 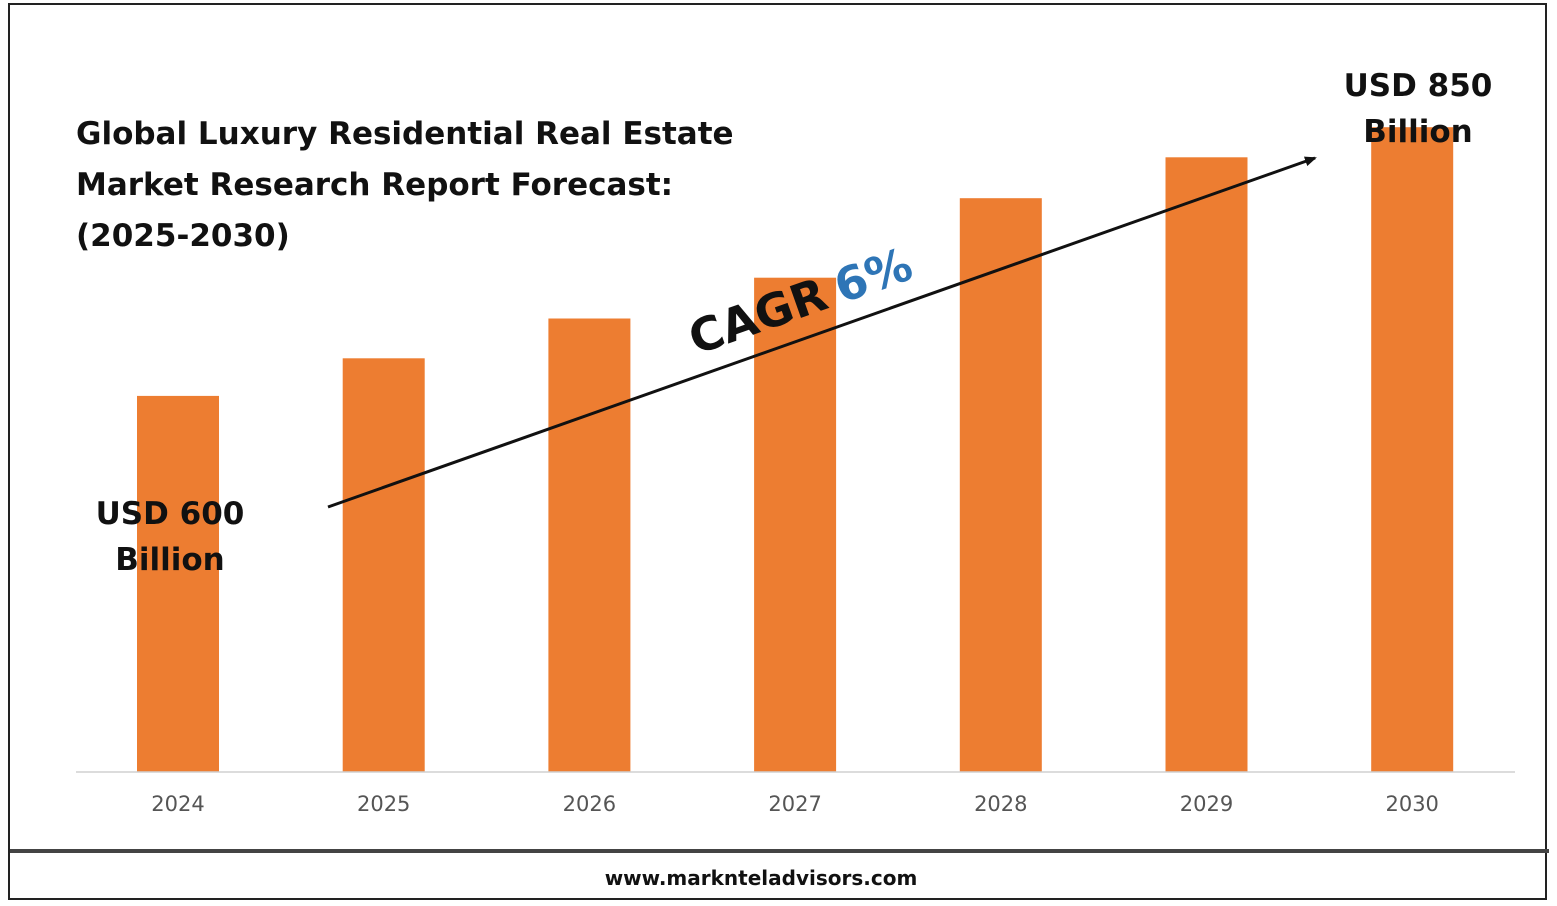 I want to click on x-tick-label-2024: 2024, so click(x=177, y=804).